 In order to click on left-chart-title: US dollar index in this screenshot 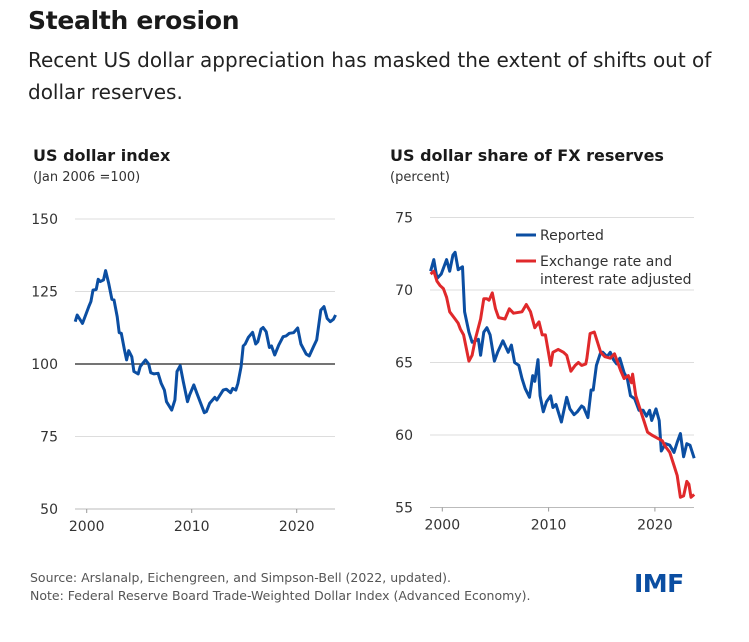, I will do `click(102, 155)`.